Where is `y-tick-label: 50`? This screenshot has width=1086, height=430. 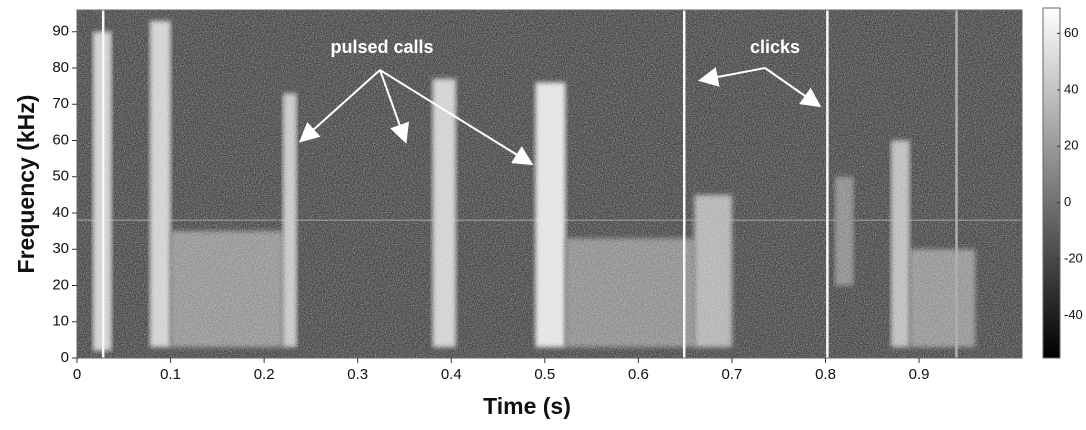
y-tick-label: 50 is located at coordinates (60, 176).